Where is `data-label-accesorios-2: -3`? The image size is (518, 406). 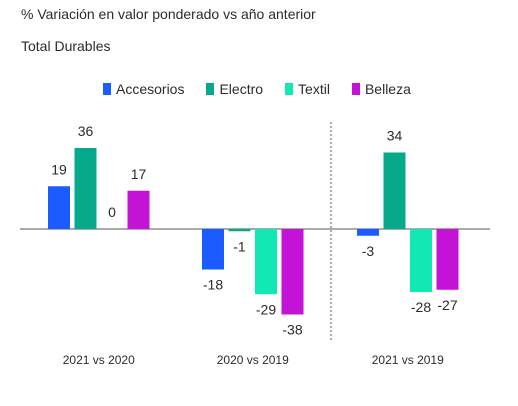
data-label-accesorios-2: -3 is located at coordinates (368, 251).